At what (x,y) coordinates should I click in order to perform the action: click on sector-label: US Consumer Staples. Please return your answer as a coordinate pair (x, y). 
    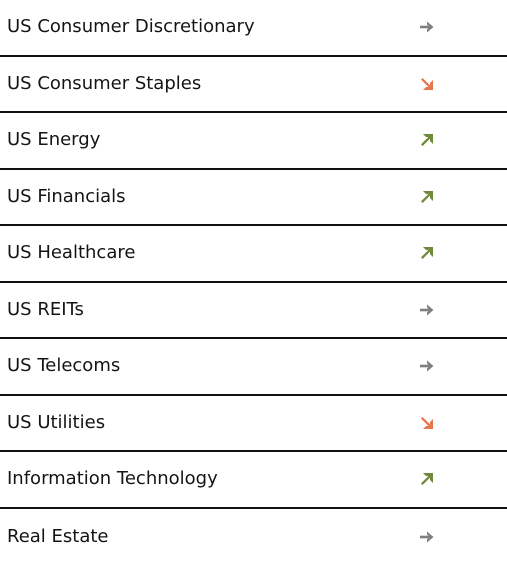
    Looking at the image, I should click on (104, 83).